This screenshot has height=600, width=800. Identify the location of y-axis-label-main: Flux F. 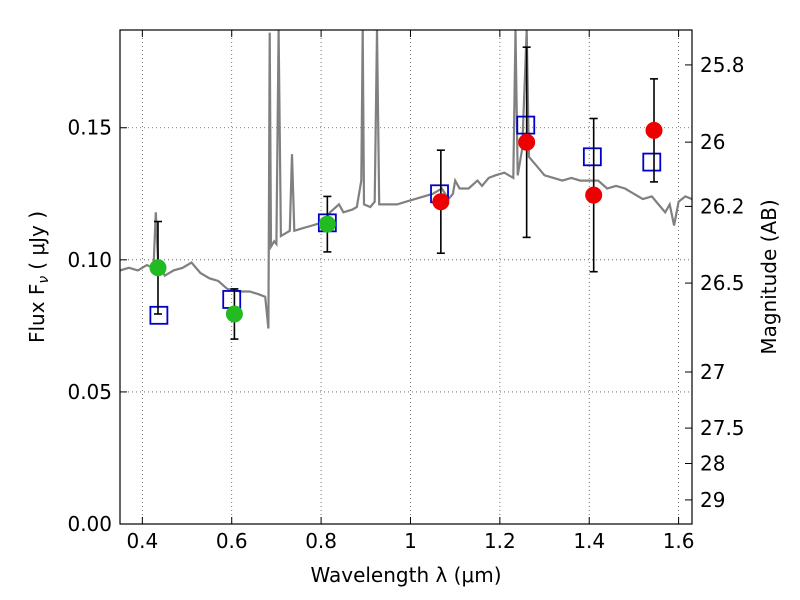
(37, 313).